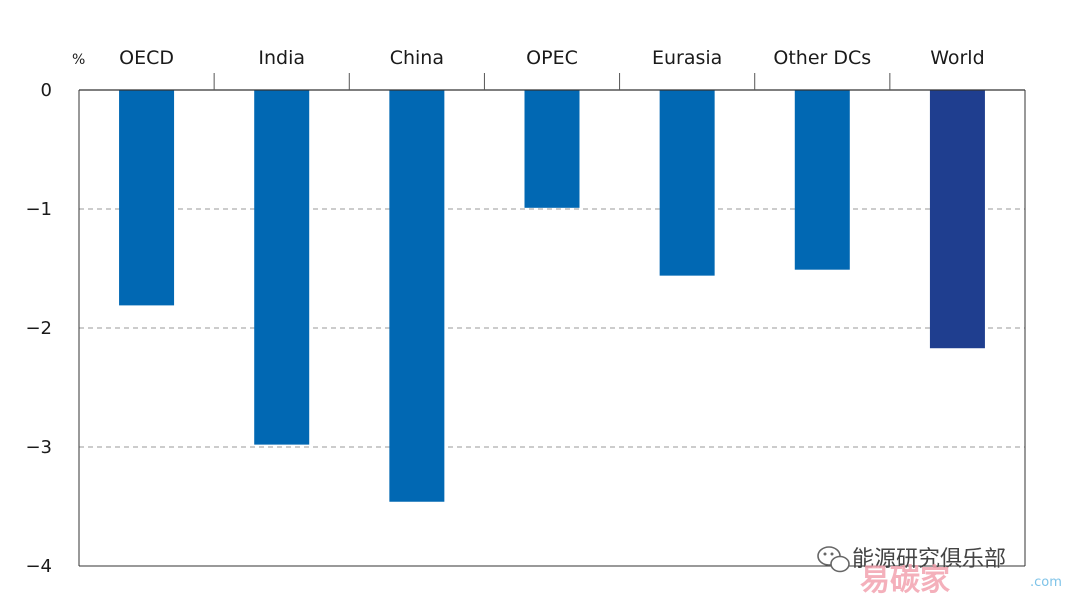 The width and height of the screenshot is (1080, 605). I want to click on bar-eurasia, so click(687, 183).